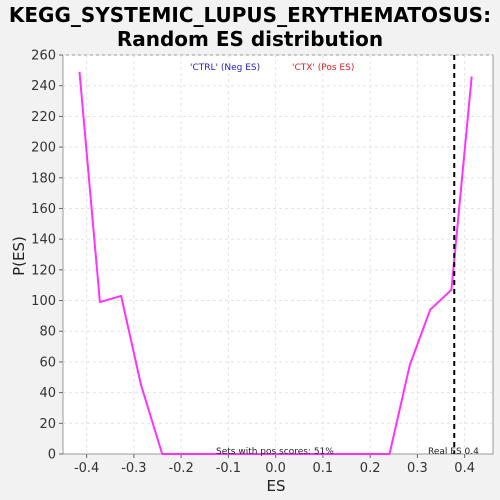  What do you see at coordinates (417, 468) in the screenshot?
I see `x-tick-label: 0.3` at bounding box center [417, 468].